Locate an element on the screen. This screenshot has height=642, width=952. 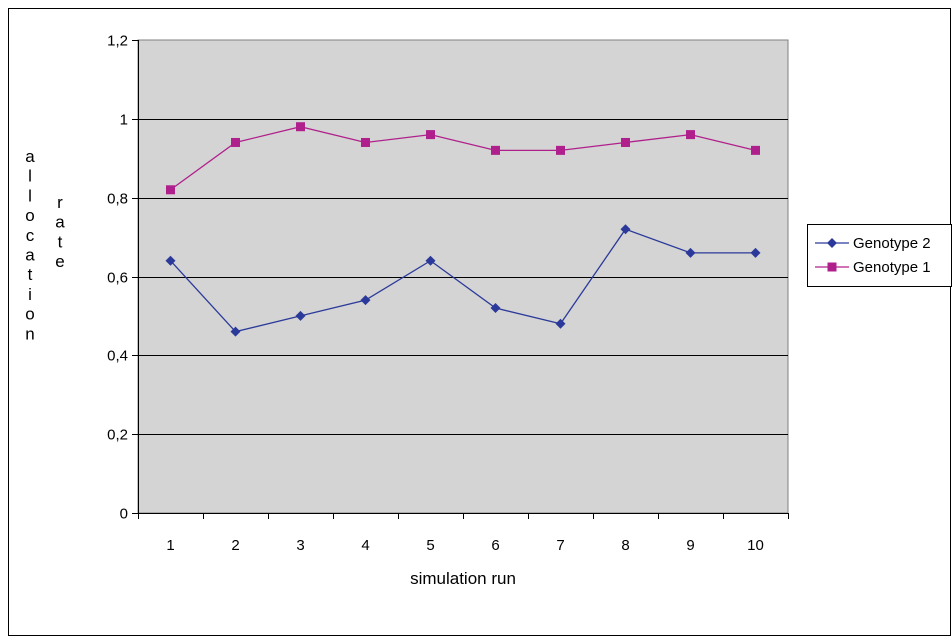
x-tick-label: 7 is located at coordinates (560, 545).